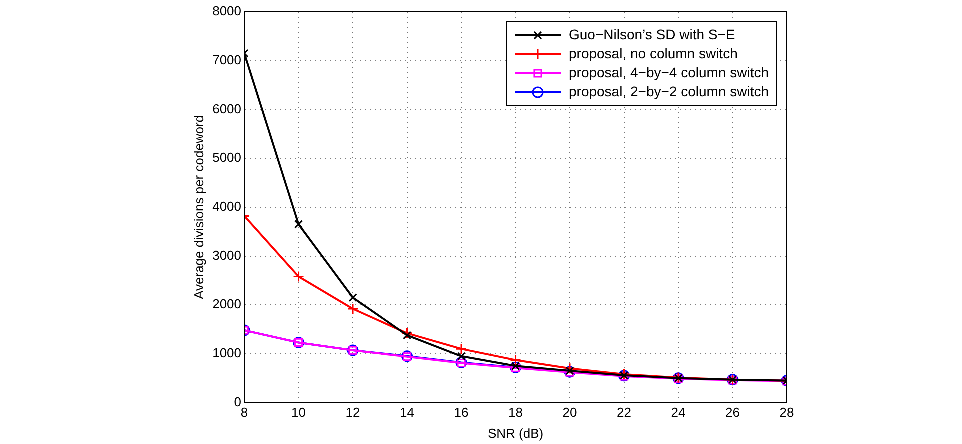 The width and height of the screenshot is (962, 444). What do you see at coordinates (787, 412) in the screenshot?
I see `x-tick-label: 28` at bounding box center [787, 412].